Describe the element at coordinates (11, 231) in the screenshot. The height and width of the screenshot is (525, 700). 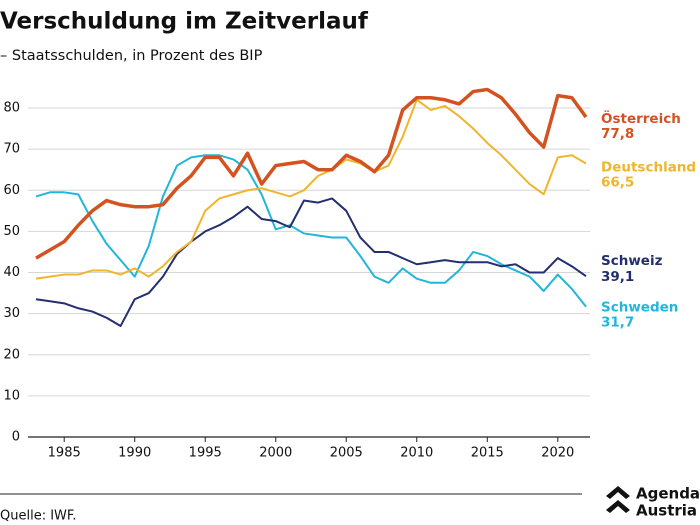
I see `y-tick-label: 50` at that location.